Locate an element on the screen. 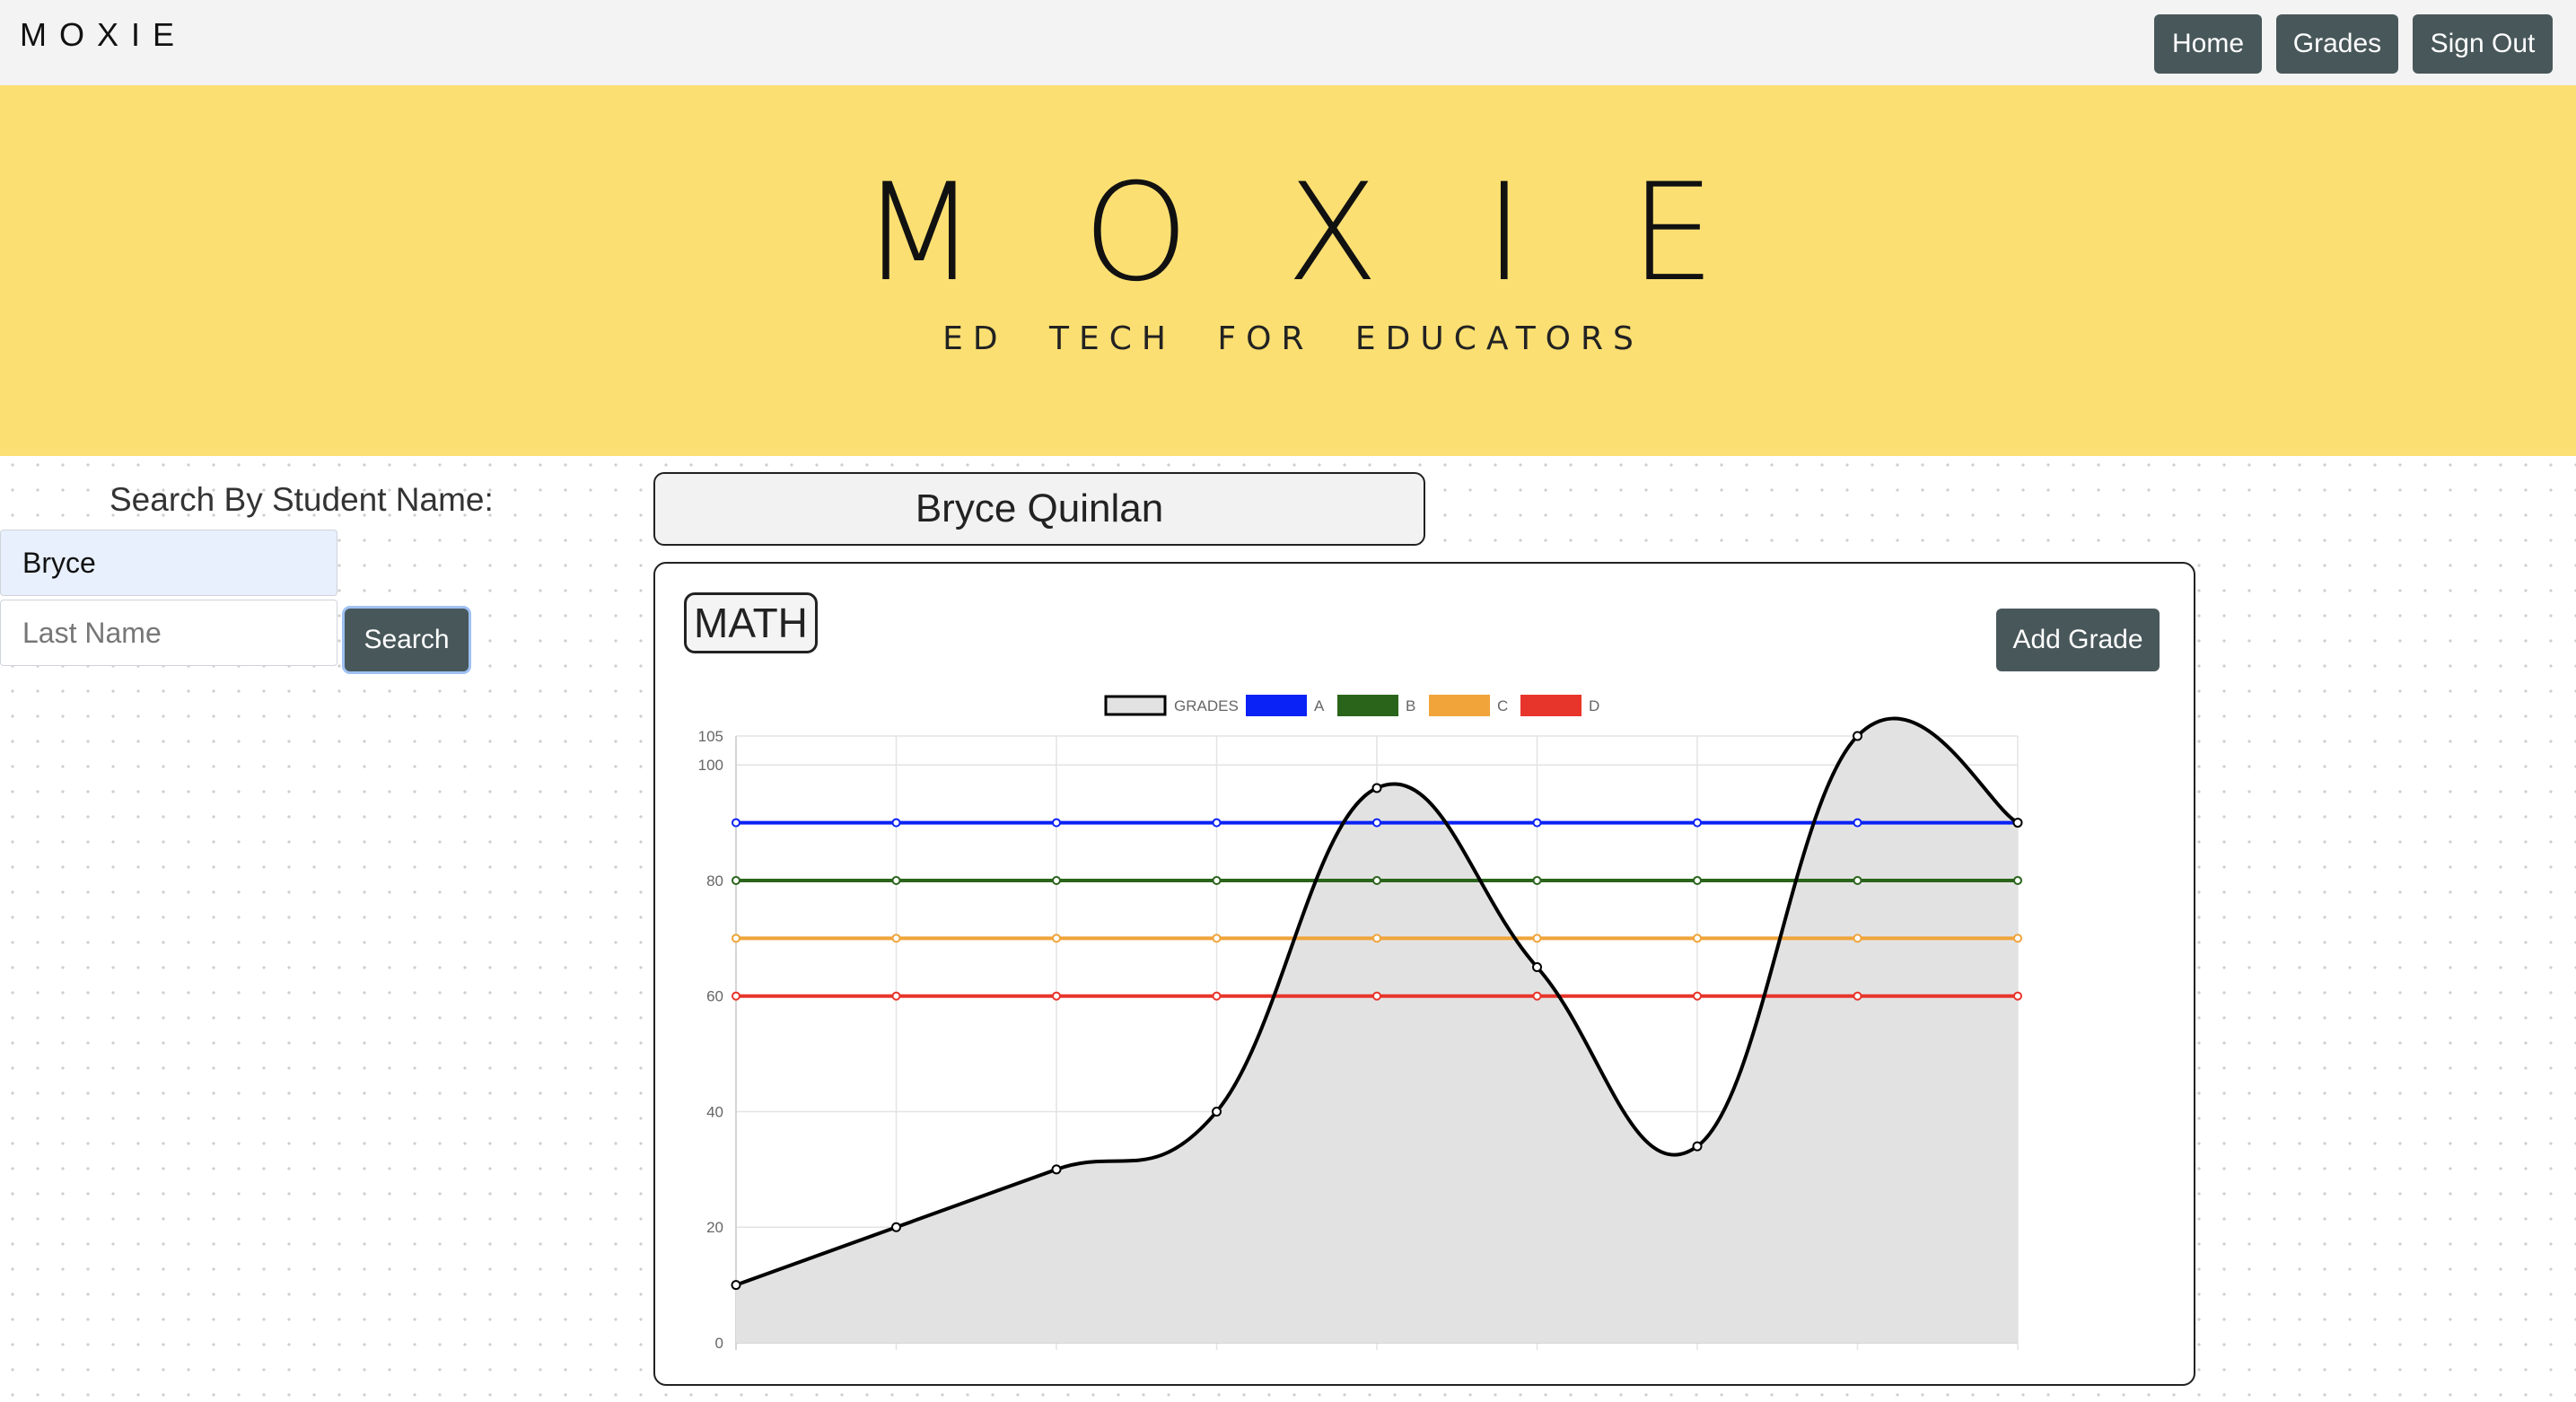 This screenshot has height=1402, width=2576. legend-swatch-b is located at coordinates (1367, 706).